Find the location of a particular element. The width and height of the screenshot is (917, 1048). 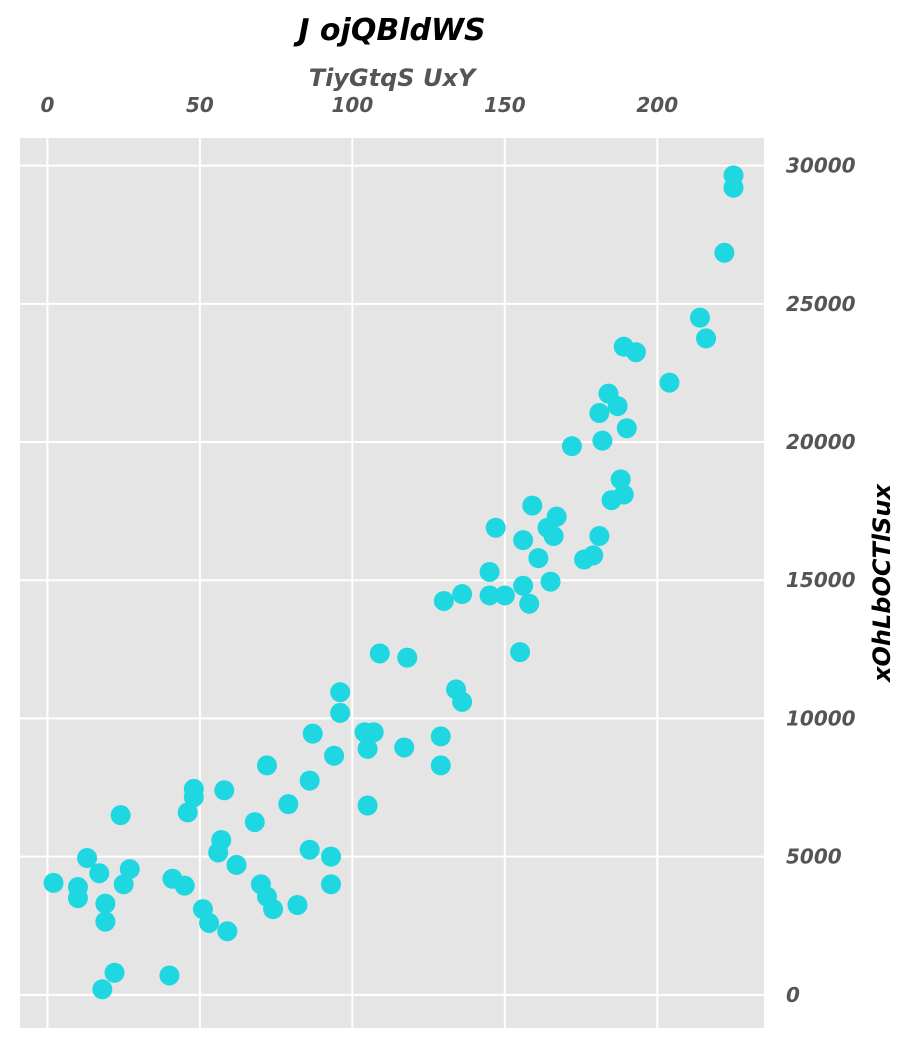

y-tick-label: 20000 is located at coordinates (821, 442).